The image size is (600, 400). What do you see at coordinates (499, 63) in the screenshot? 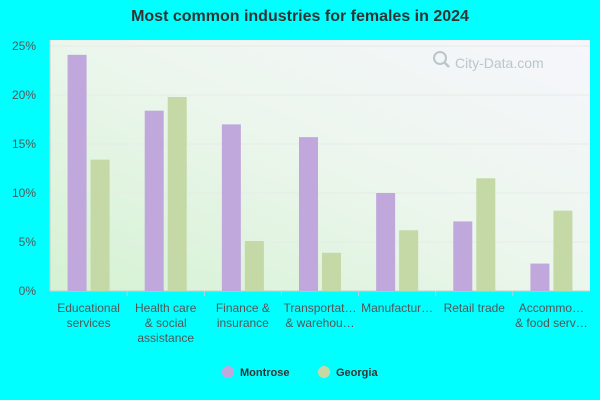
I see `watermark-text: City-Data.com` at bounding box center [499, 63].